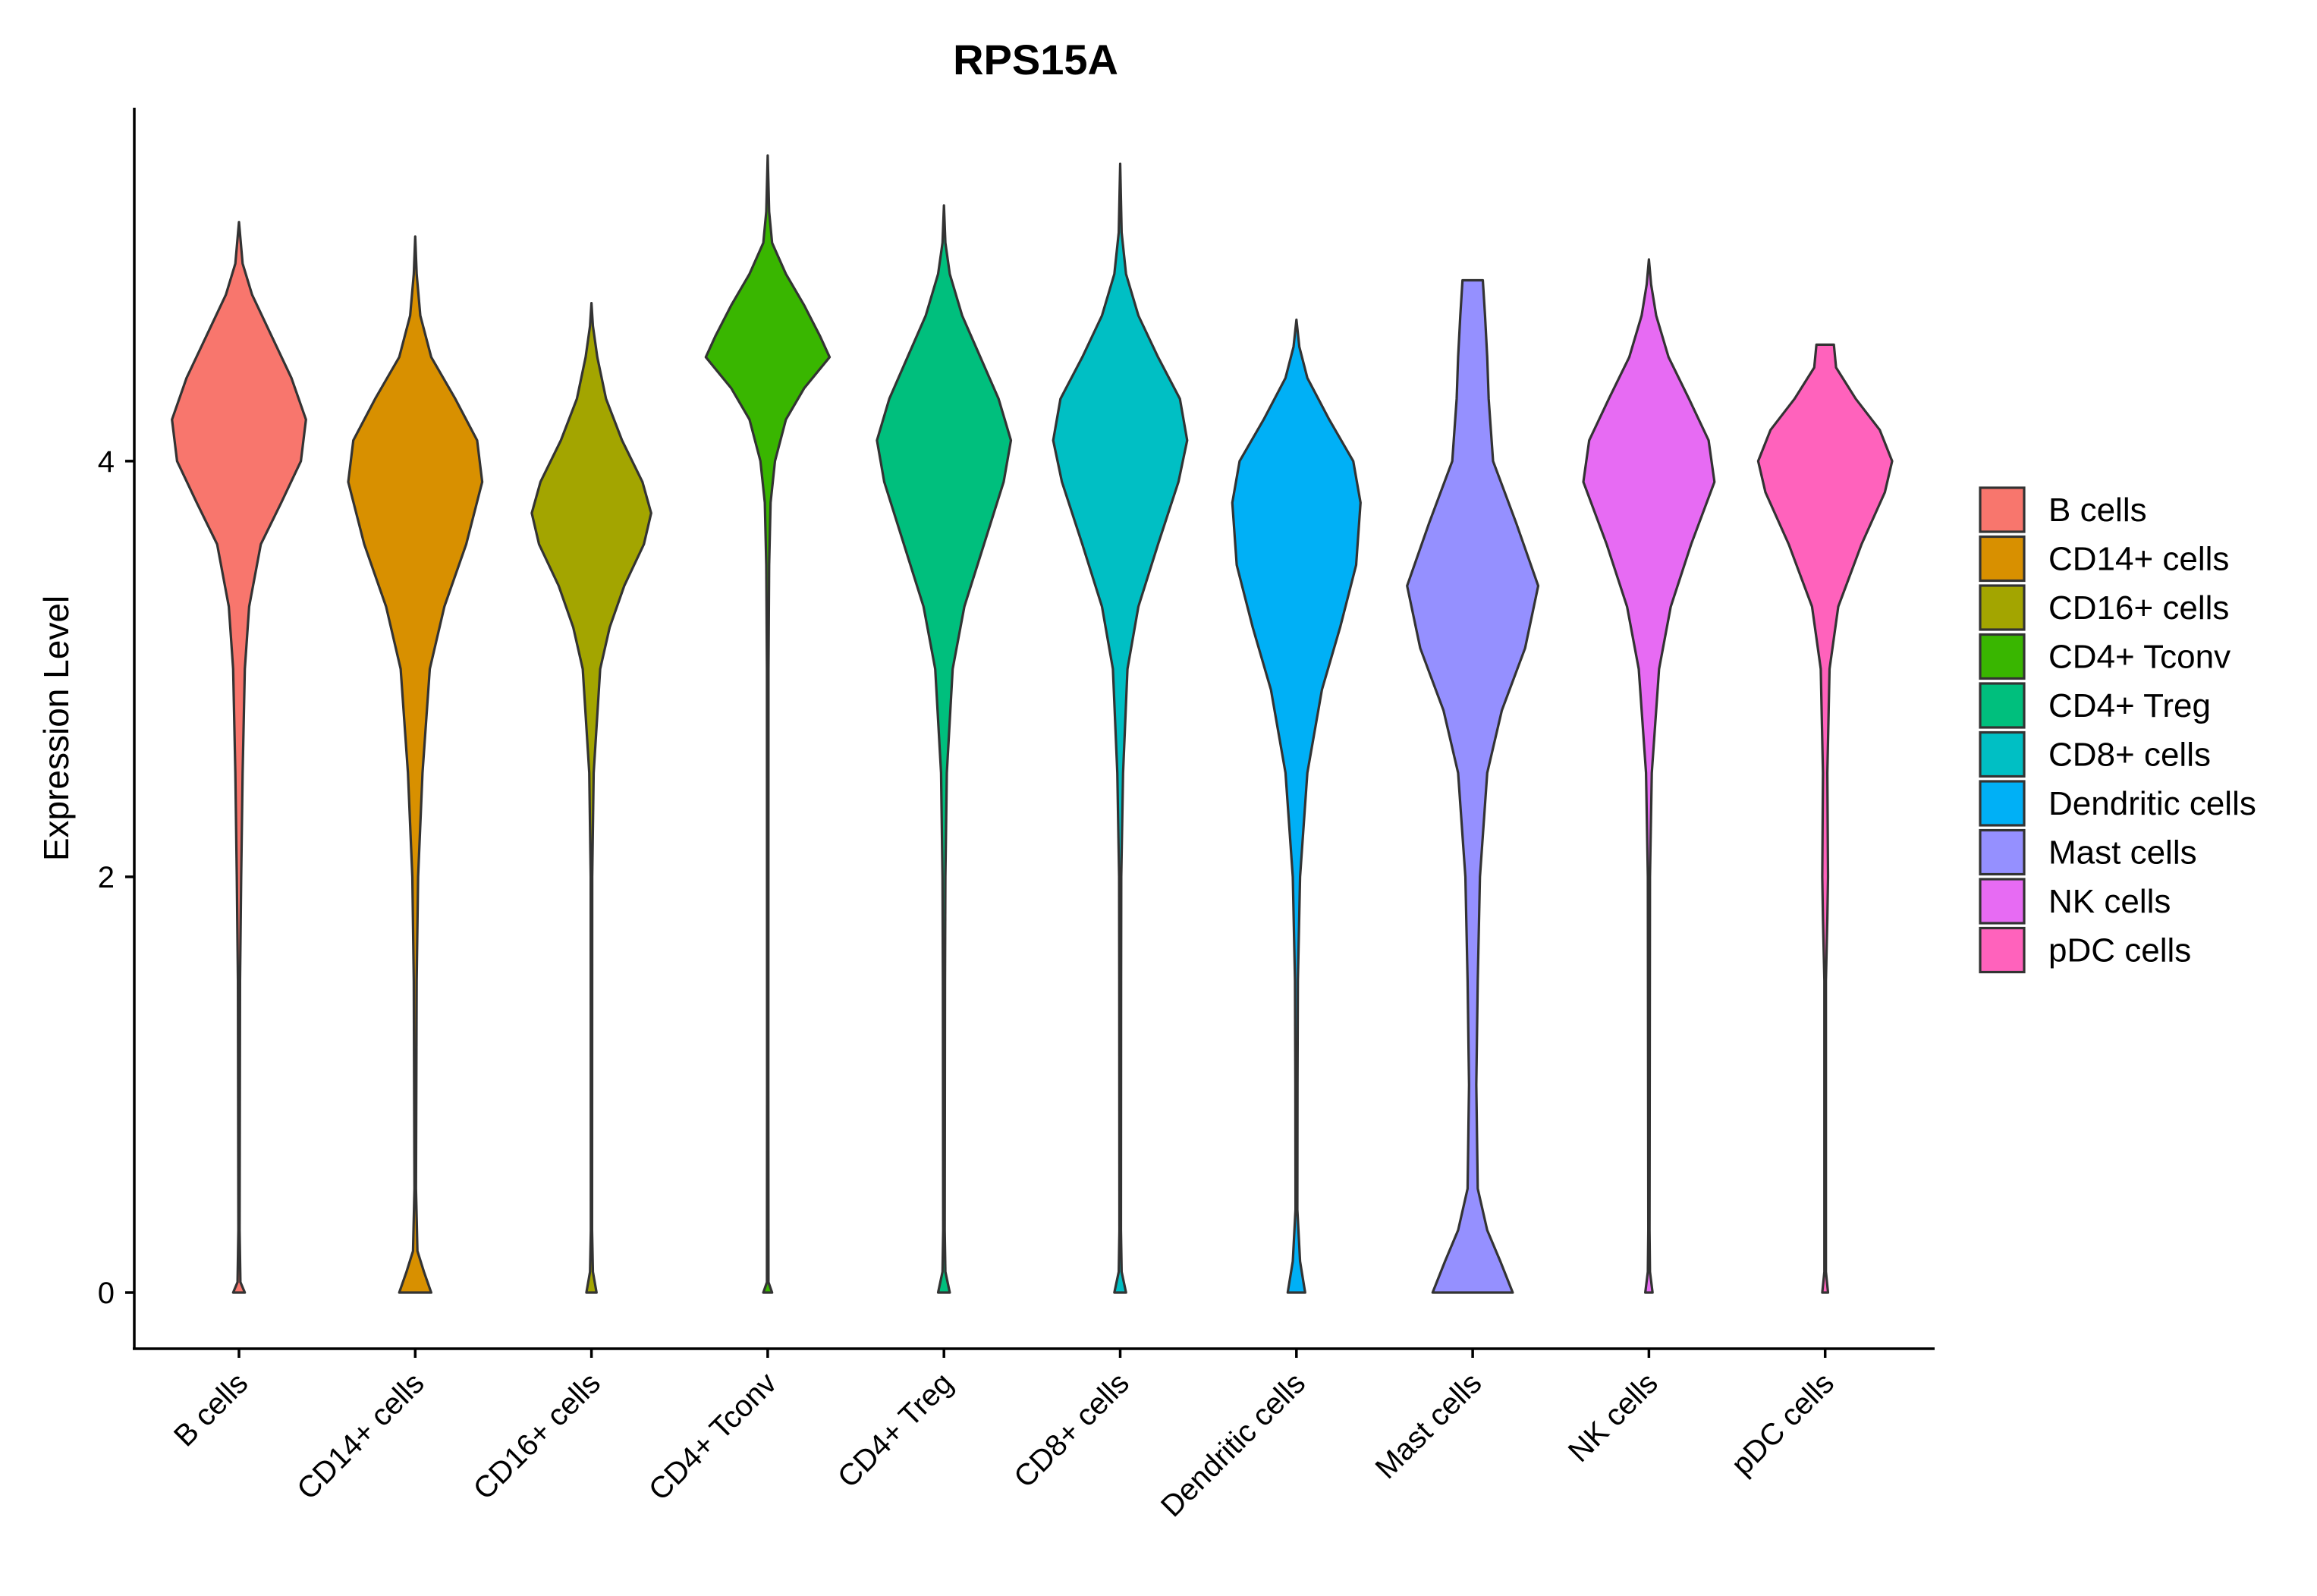  I want to click on legend-label: NK cells, so click(2109, 902).